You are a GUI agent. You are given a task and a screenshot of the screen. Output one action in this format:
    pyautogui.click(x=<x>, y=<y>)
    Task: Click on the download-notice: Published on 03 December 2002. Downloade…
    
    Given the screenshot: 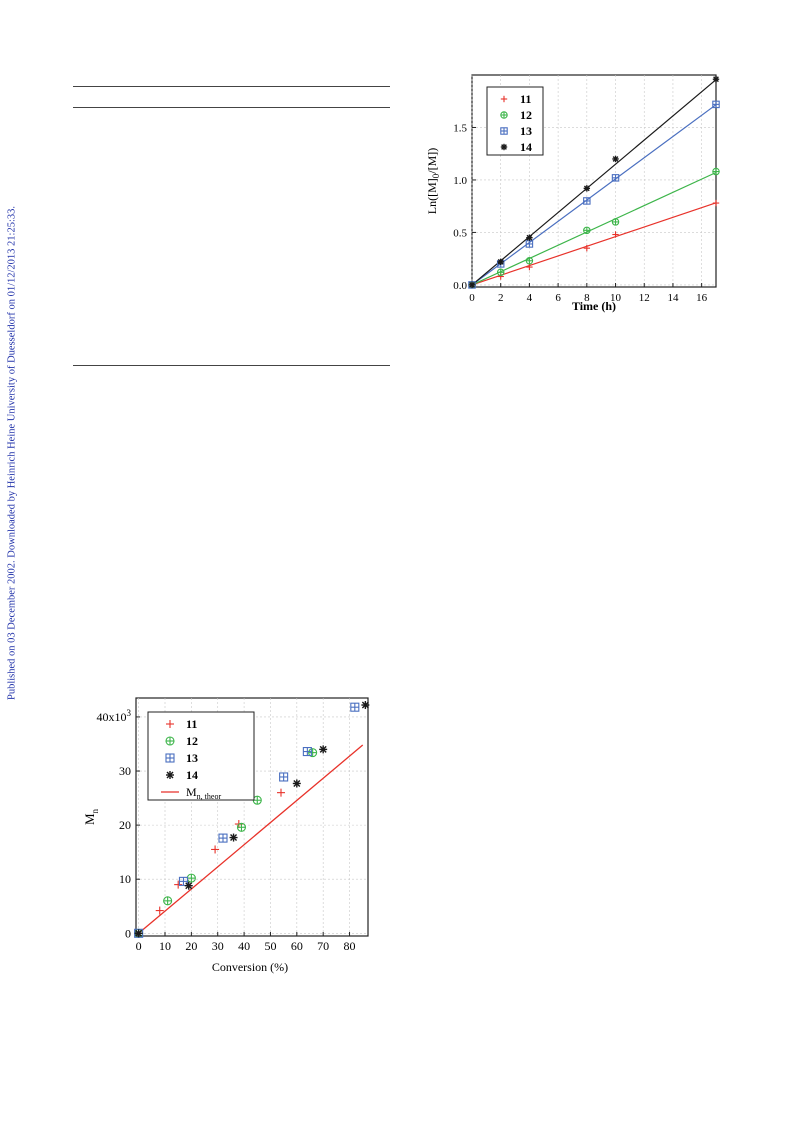 What is the action you would take?
    pyautogui.click(x=12, y=453)
    